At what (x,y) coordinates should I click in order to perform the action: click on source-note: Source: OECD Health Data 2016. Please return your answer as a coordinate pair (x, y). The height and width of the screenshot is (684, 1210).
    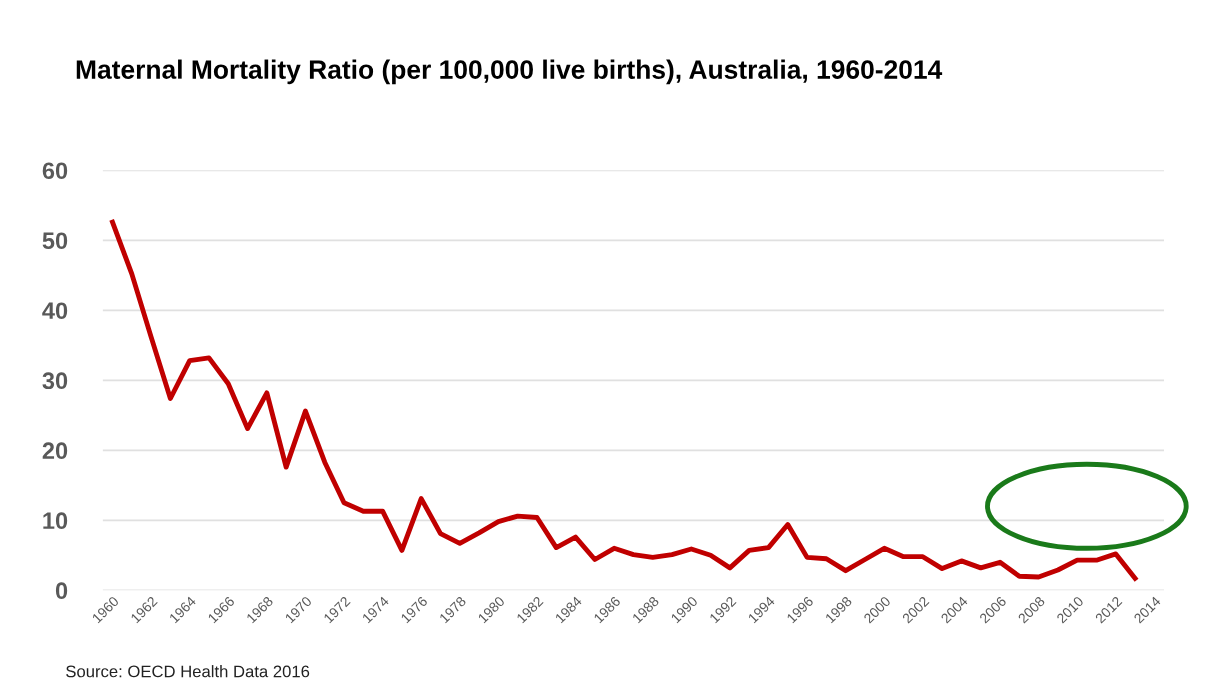
    Looking at the image, I should click on (188, 671).